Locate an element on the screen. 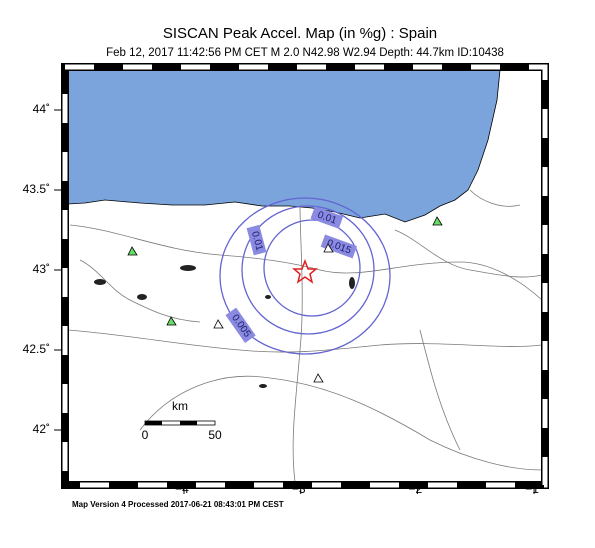 The height and width of the screenshot is (548, 595). lat-tick-label: 42.5˚ is located at coordinates (36, 349).